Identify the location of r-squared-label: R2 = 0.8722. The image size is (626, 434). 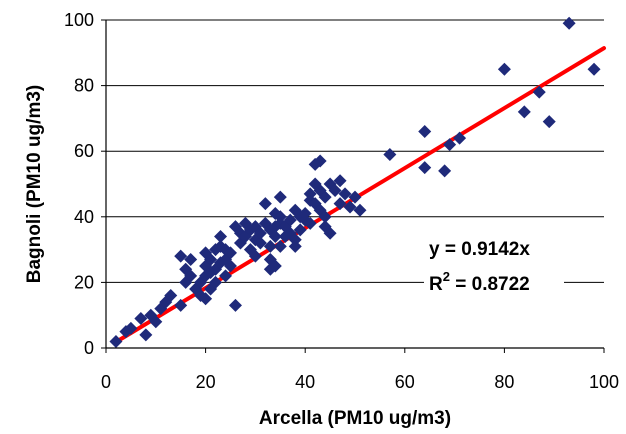
(479, 282).